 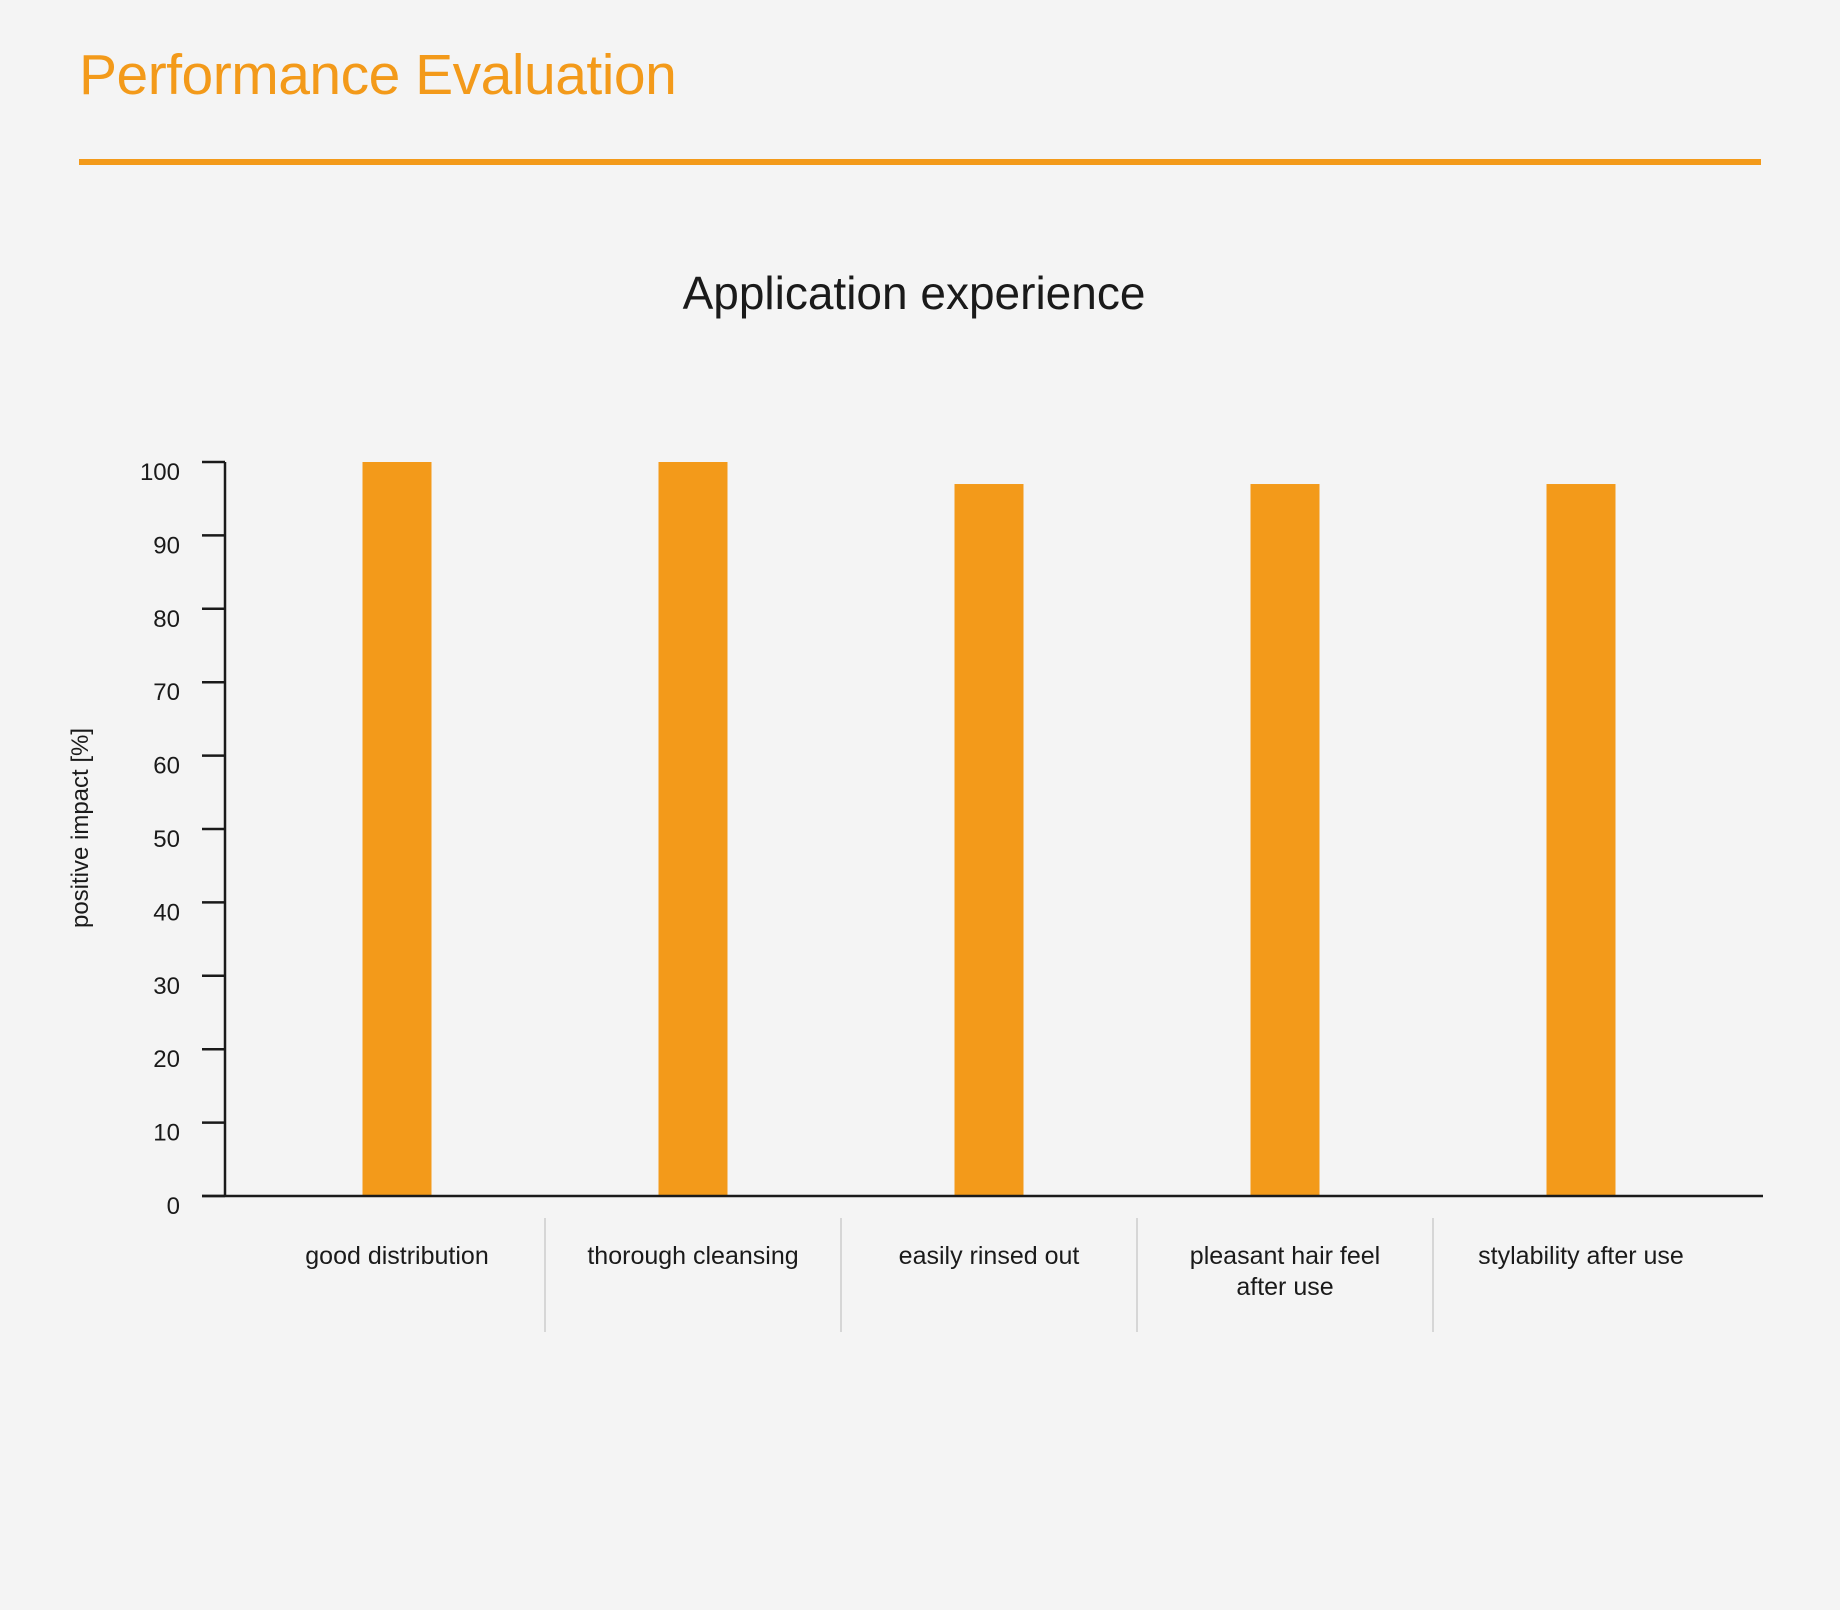 I want to click on category-label: pleasant hair feel after use, so click(x=1285, y=1271).